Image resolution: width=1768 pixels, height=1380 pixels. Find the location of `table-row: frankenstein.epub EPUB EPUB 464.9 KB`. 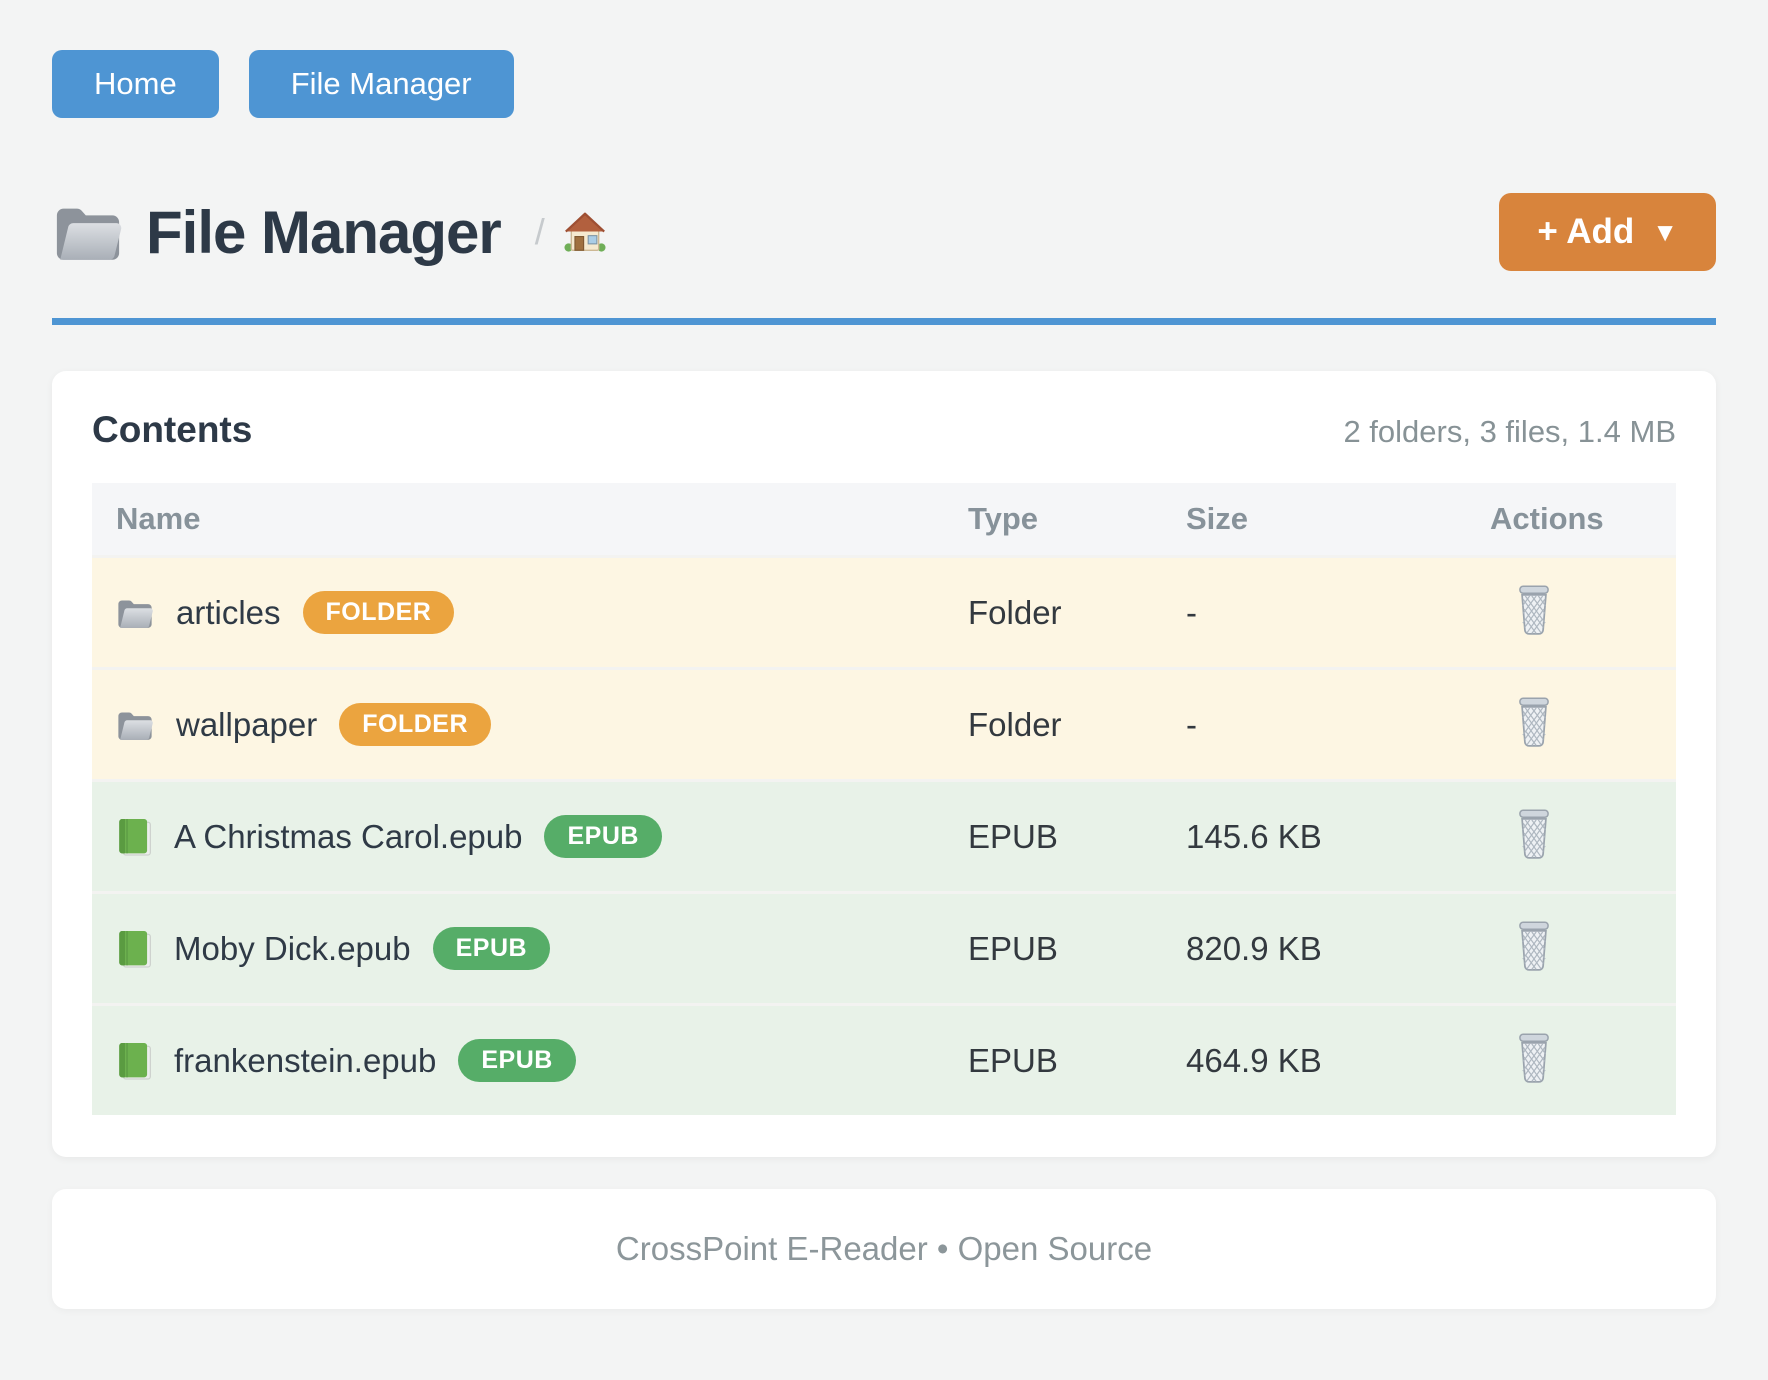

table-row: frankenstein.epub EPUB EPUB 464.9 KB is located at coordinates (884, 1059).